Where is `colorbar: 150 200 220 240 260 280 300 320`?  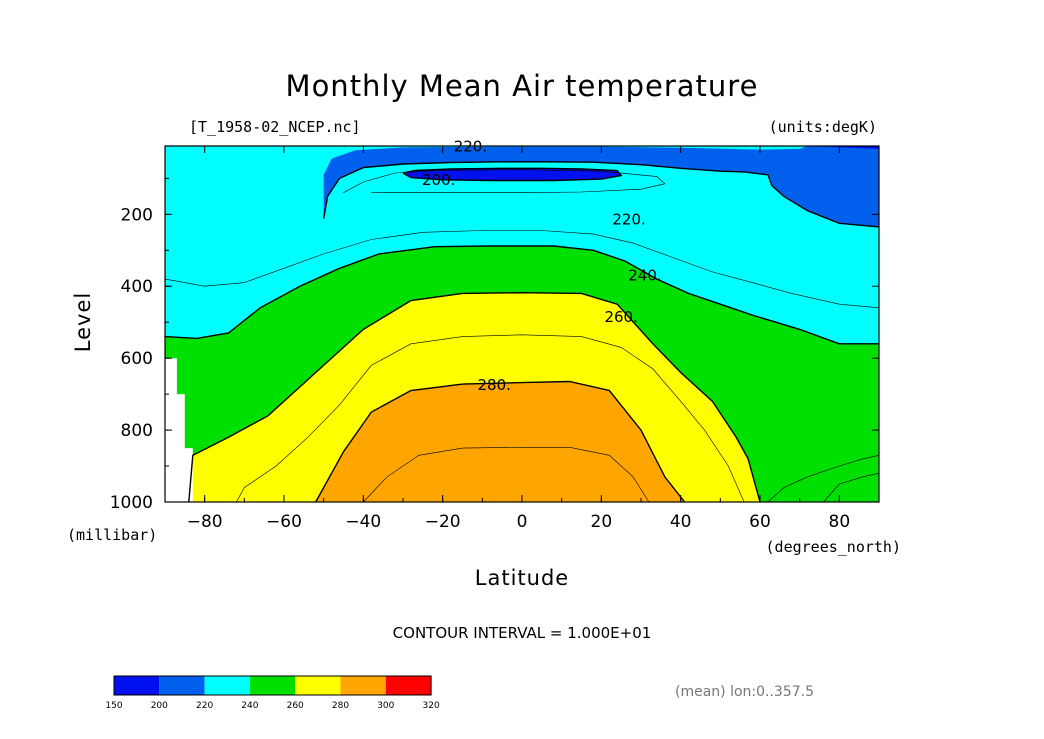 colorbar: 150 200 220 240 260 280 300 320 is located at coordinates (272, 693).